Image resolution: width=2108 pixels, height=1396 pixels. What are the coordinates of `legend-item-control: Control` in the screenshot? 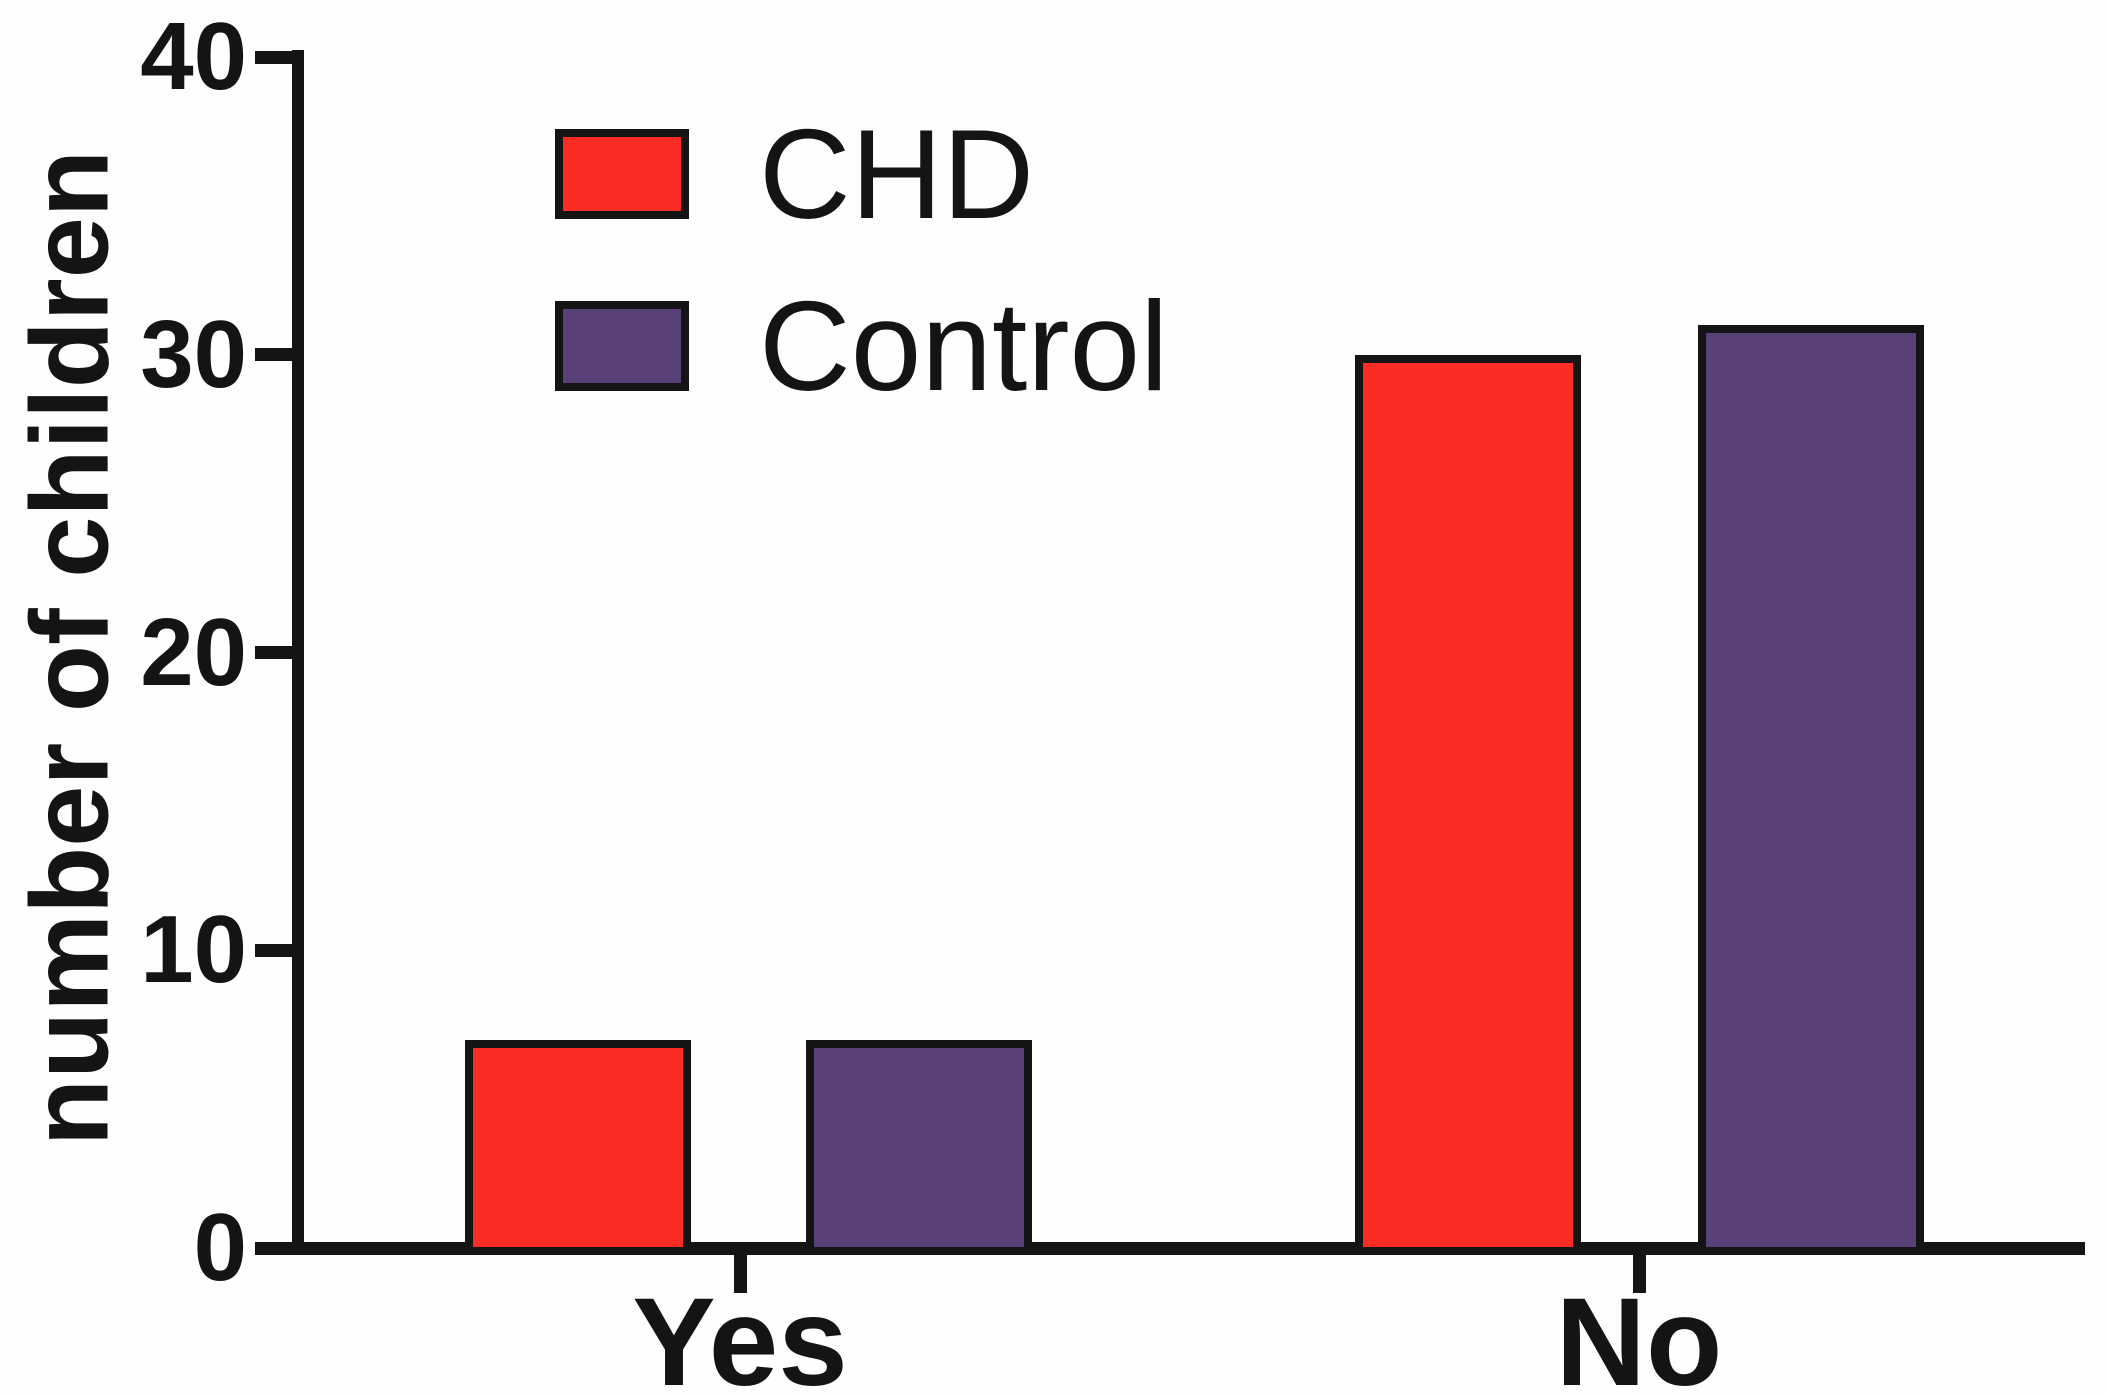 It's located at (862, 346).